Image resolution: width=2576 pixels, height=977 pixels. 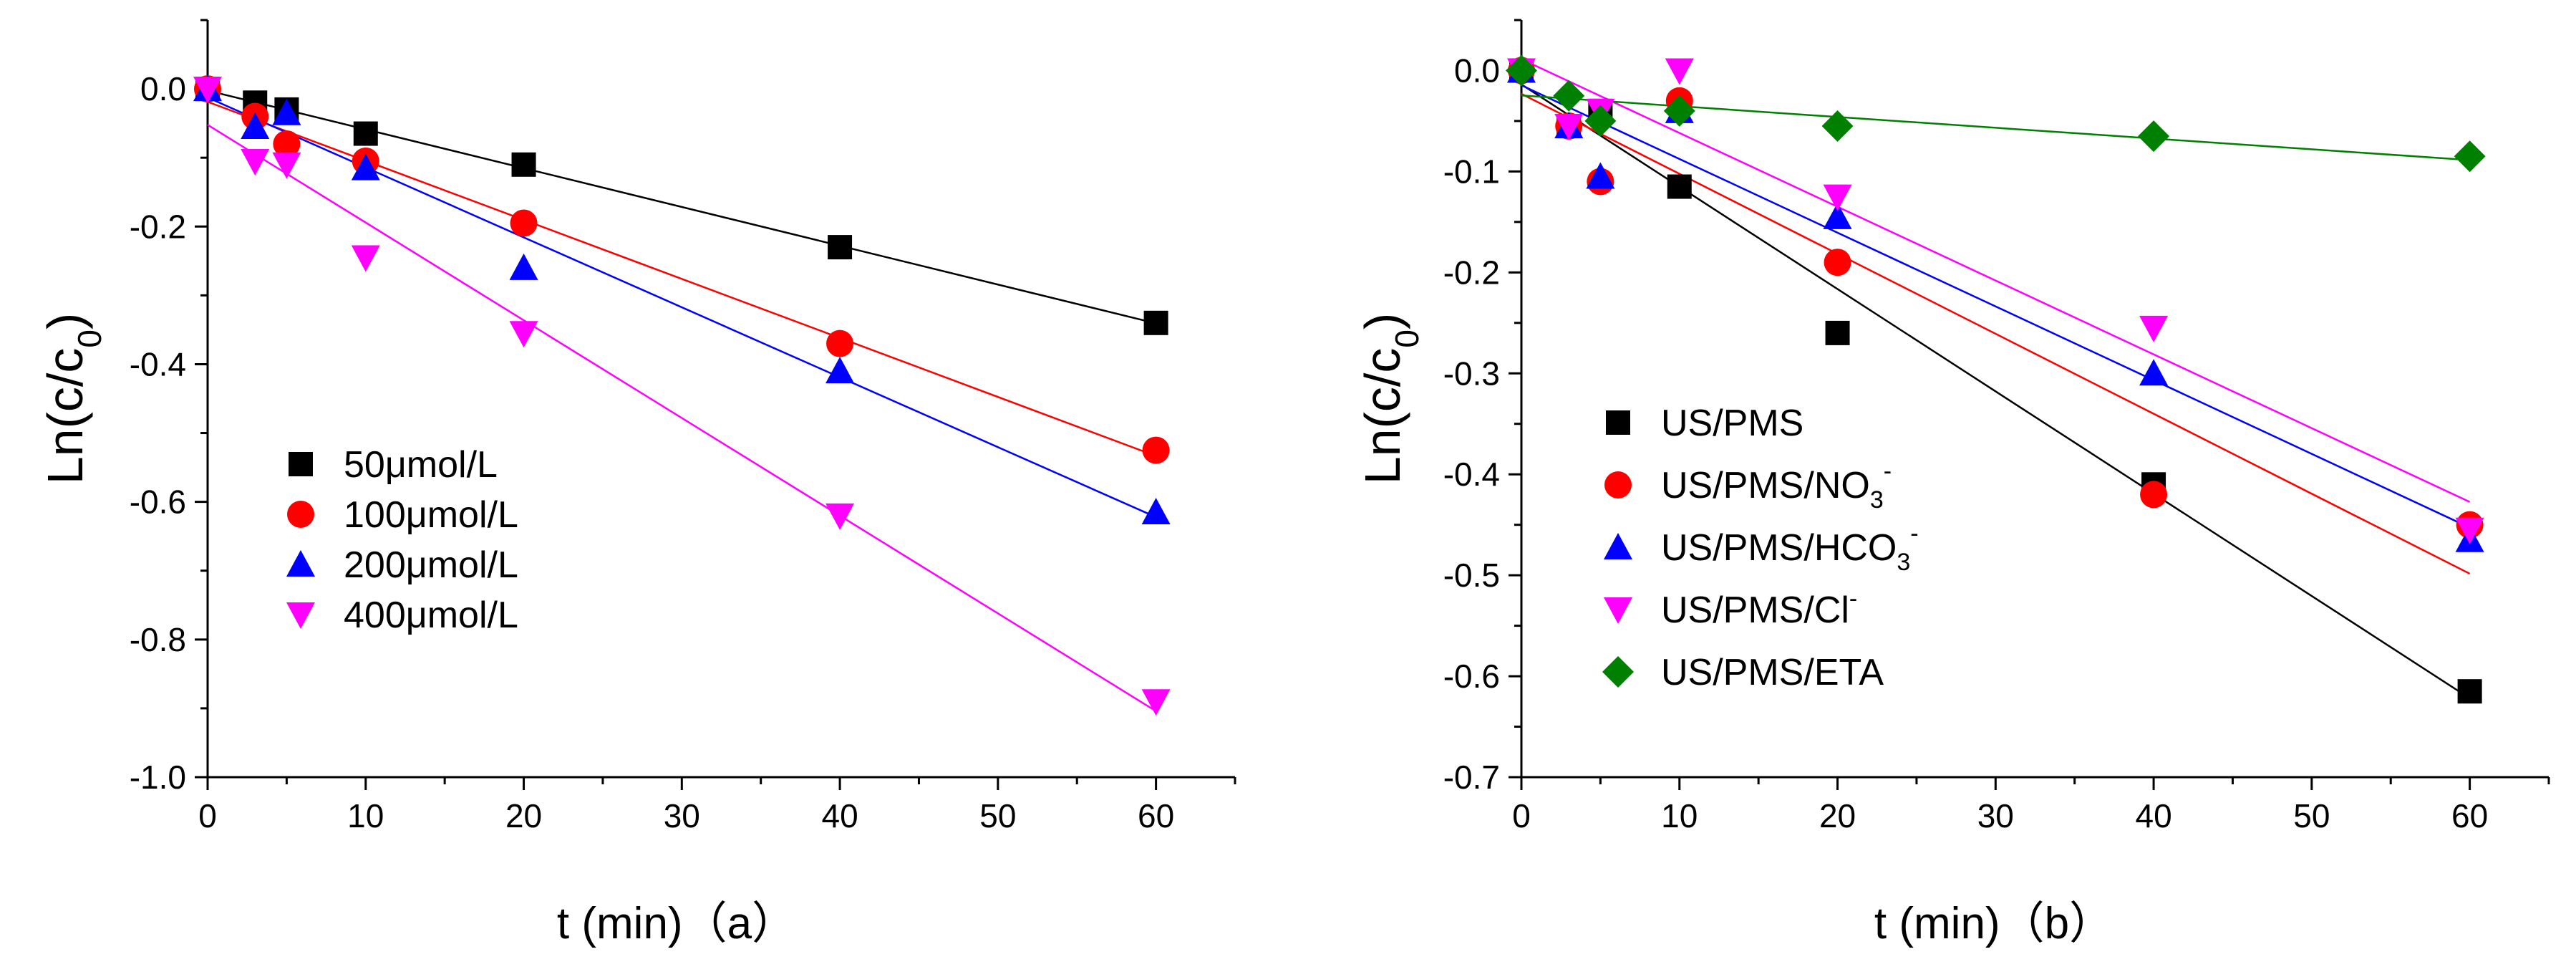 I want to click on legend-label: US/PMS/Cl-, so click(x=1759, y=608).